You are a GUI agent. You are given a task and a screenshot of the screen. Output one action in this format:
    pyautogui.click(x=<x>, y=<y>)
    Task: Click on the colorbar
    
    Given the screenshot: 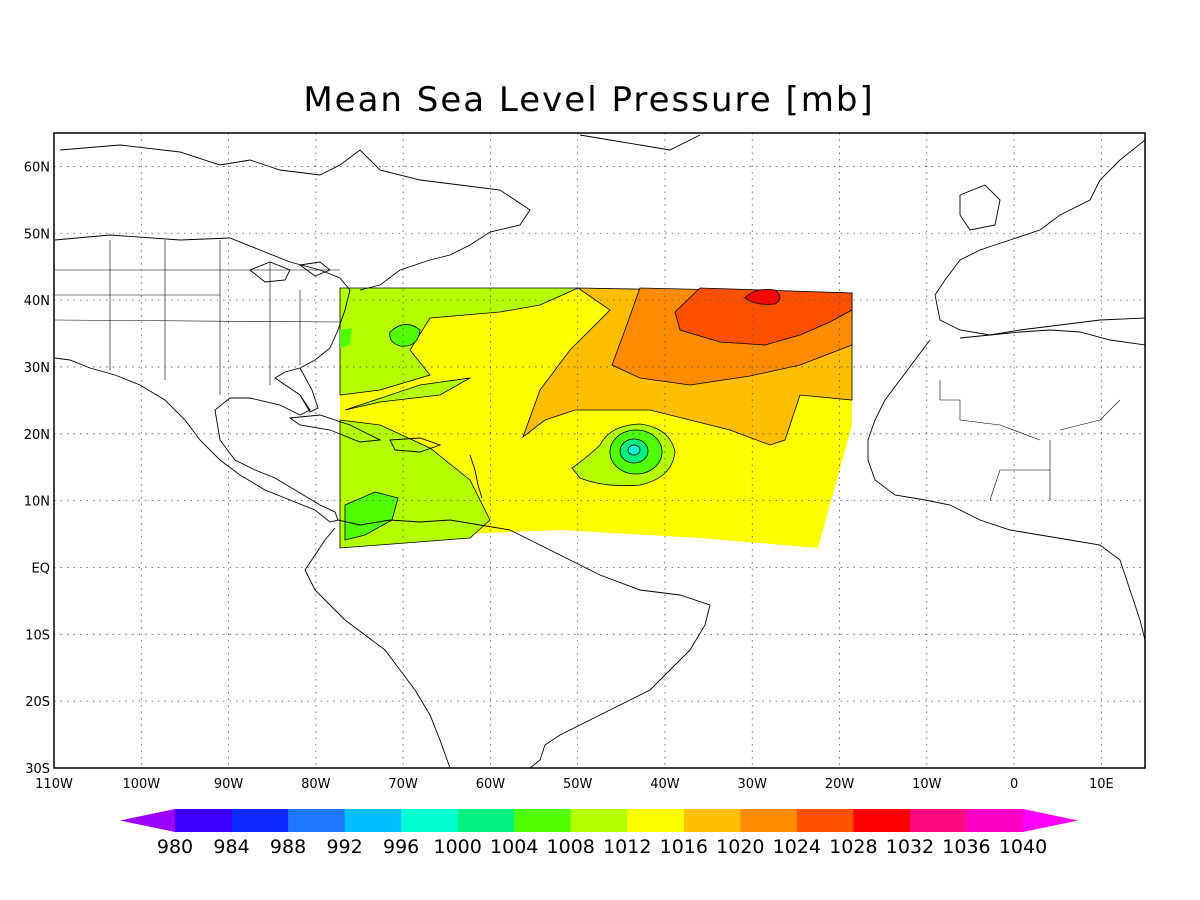 What is the action you would take?
    pyautogui.click(x=599, y=820)
    